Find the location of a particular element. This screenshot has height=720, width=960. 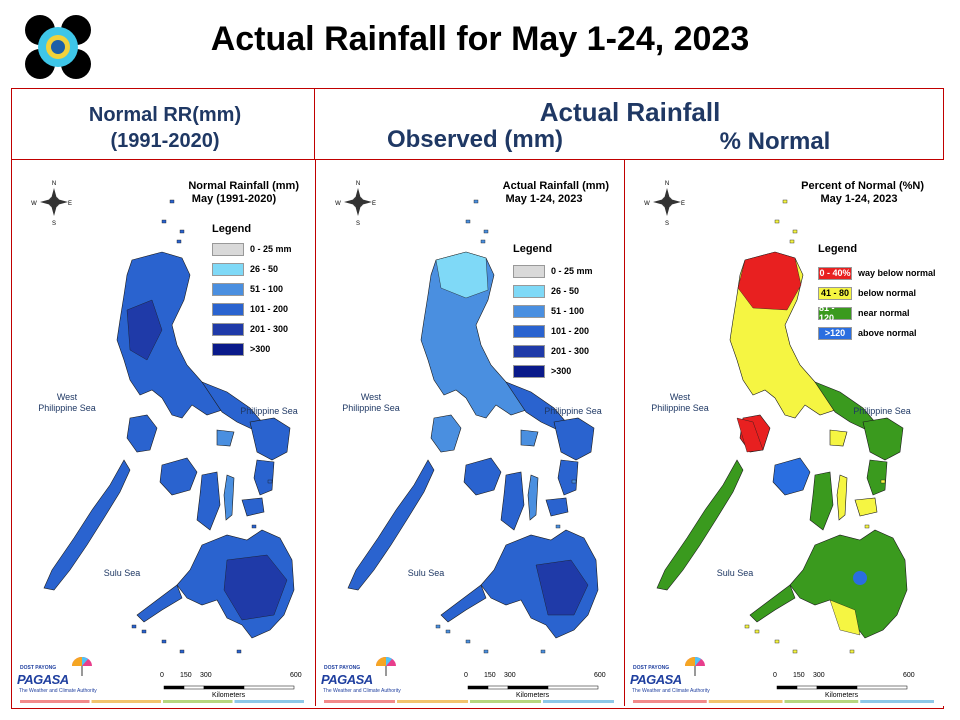

legend-row: 81 - 120 near normal is located at coordinates (864, 313).